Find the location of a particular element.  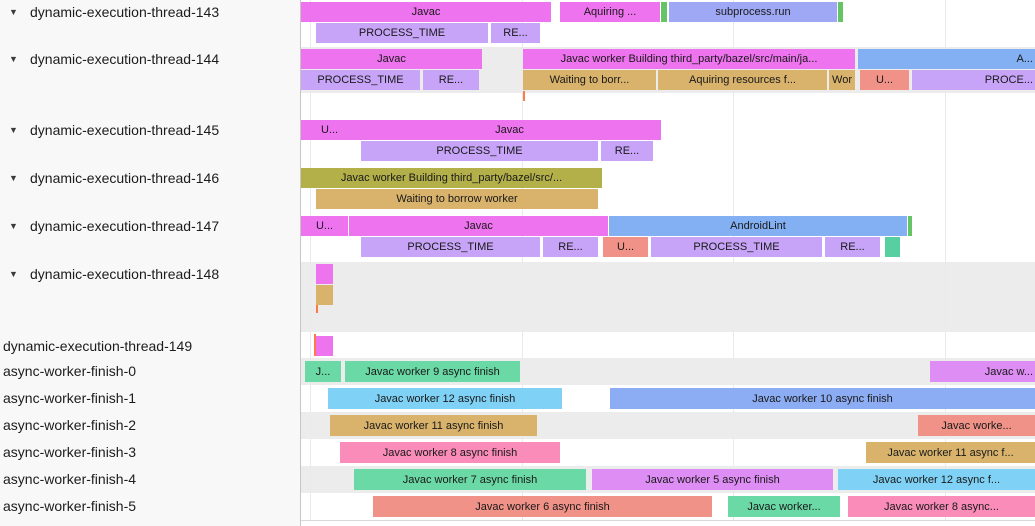

track-background is located at coordinates (668, 284).